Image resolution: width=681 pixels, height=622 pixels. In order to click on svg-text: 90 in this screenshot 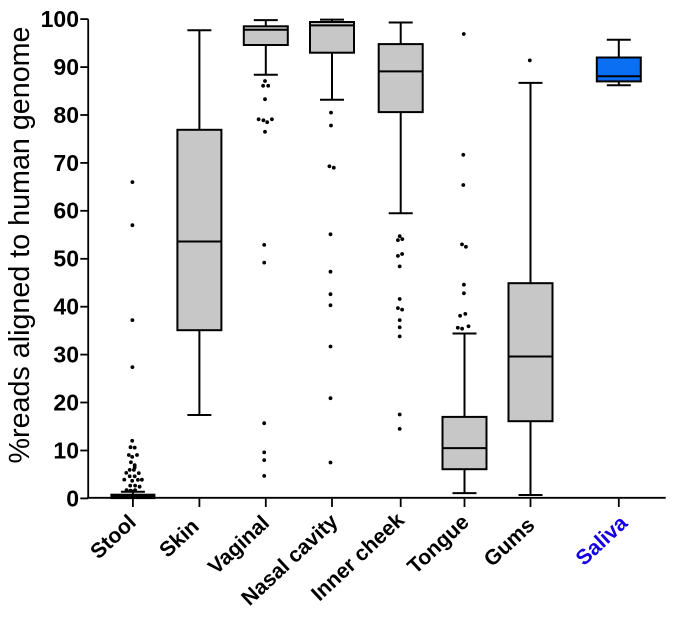, I will do `click(66, 67)`.